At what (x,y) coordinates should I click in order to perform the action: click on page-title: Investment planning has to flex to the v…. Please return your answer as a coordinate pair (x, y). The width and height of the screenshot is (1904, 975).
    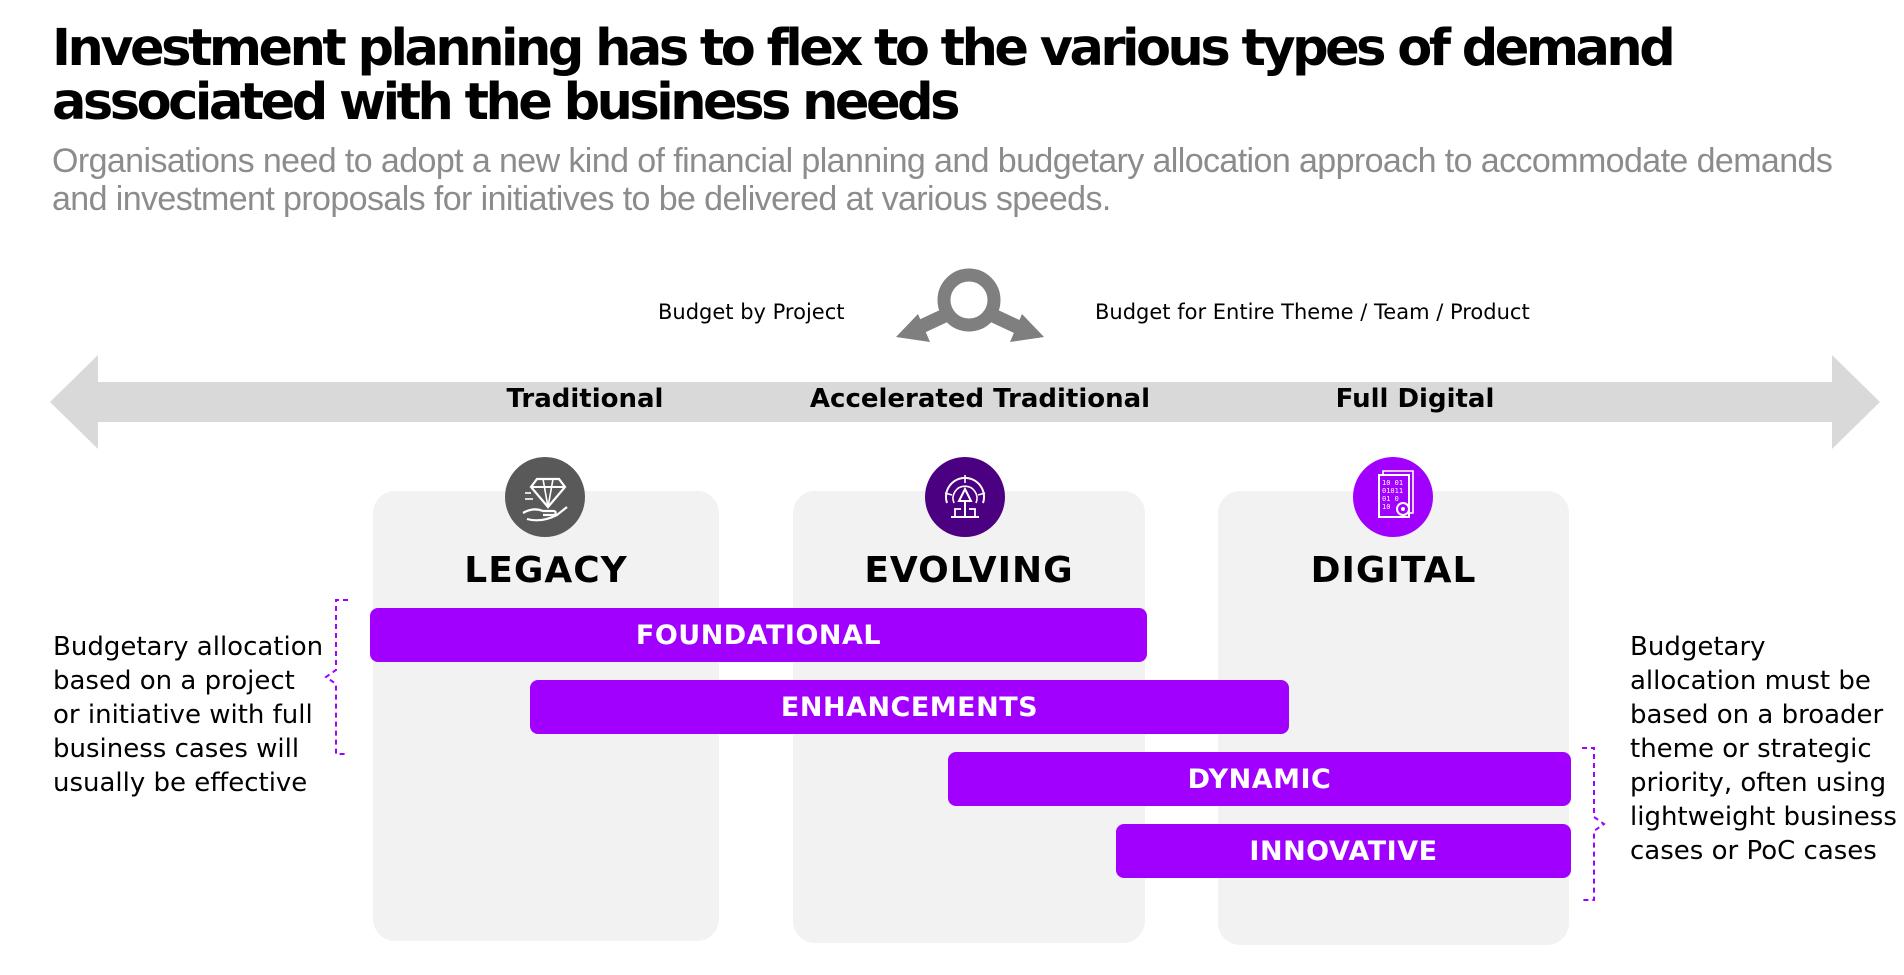
    Looking at the image, I should click on (864, 75).